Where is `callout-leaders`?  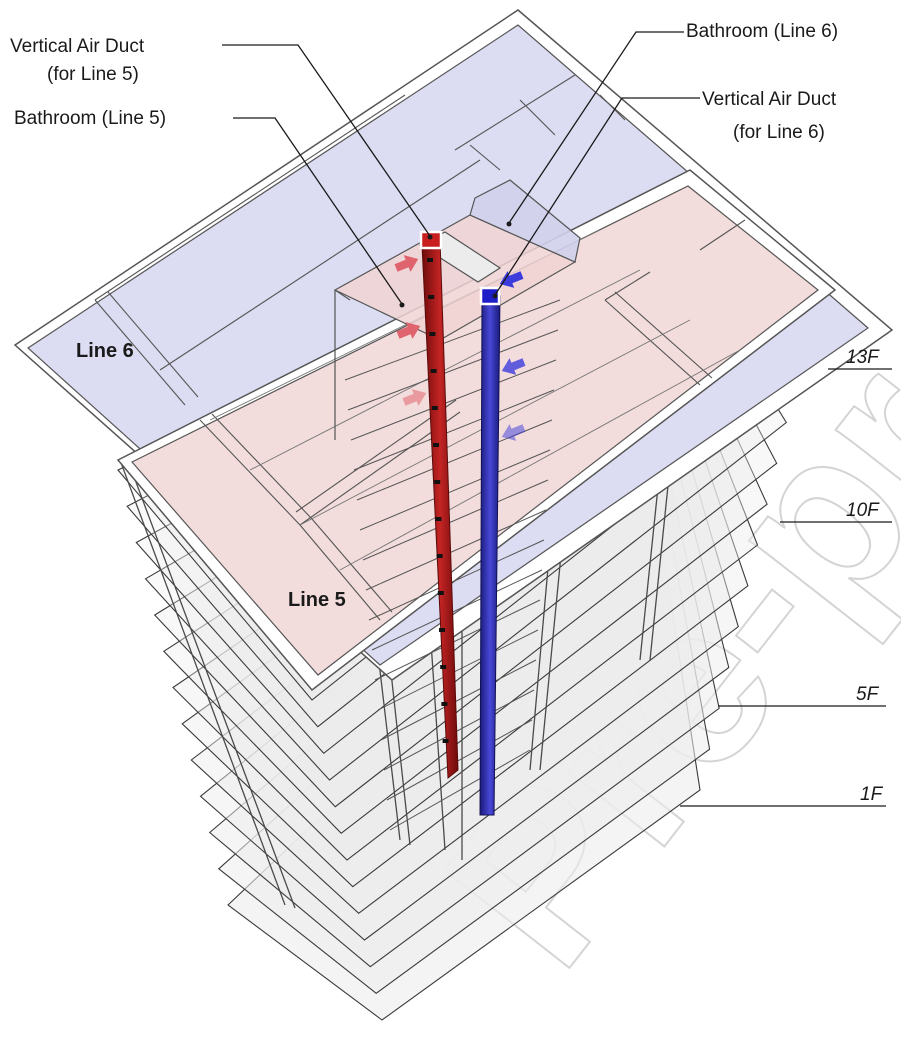
callout-leaders is located at coordinates (461, 168).